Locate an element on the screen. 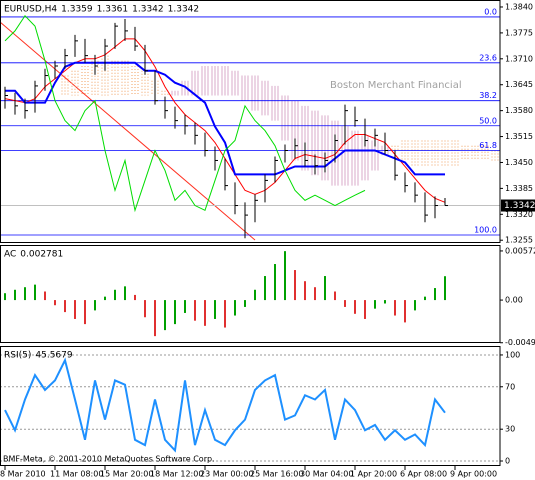 The width and height of the screenshot is (535, 480). fib-label: 61.8 is located at coordinates (488, 145).